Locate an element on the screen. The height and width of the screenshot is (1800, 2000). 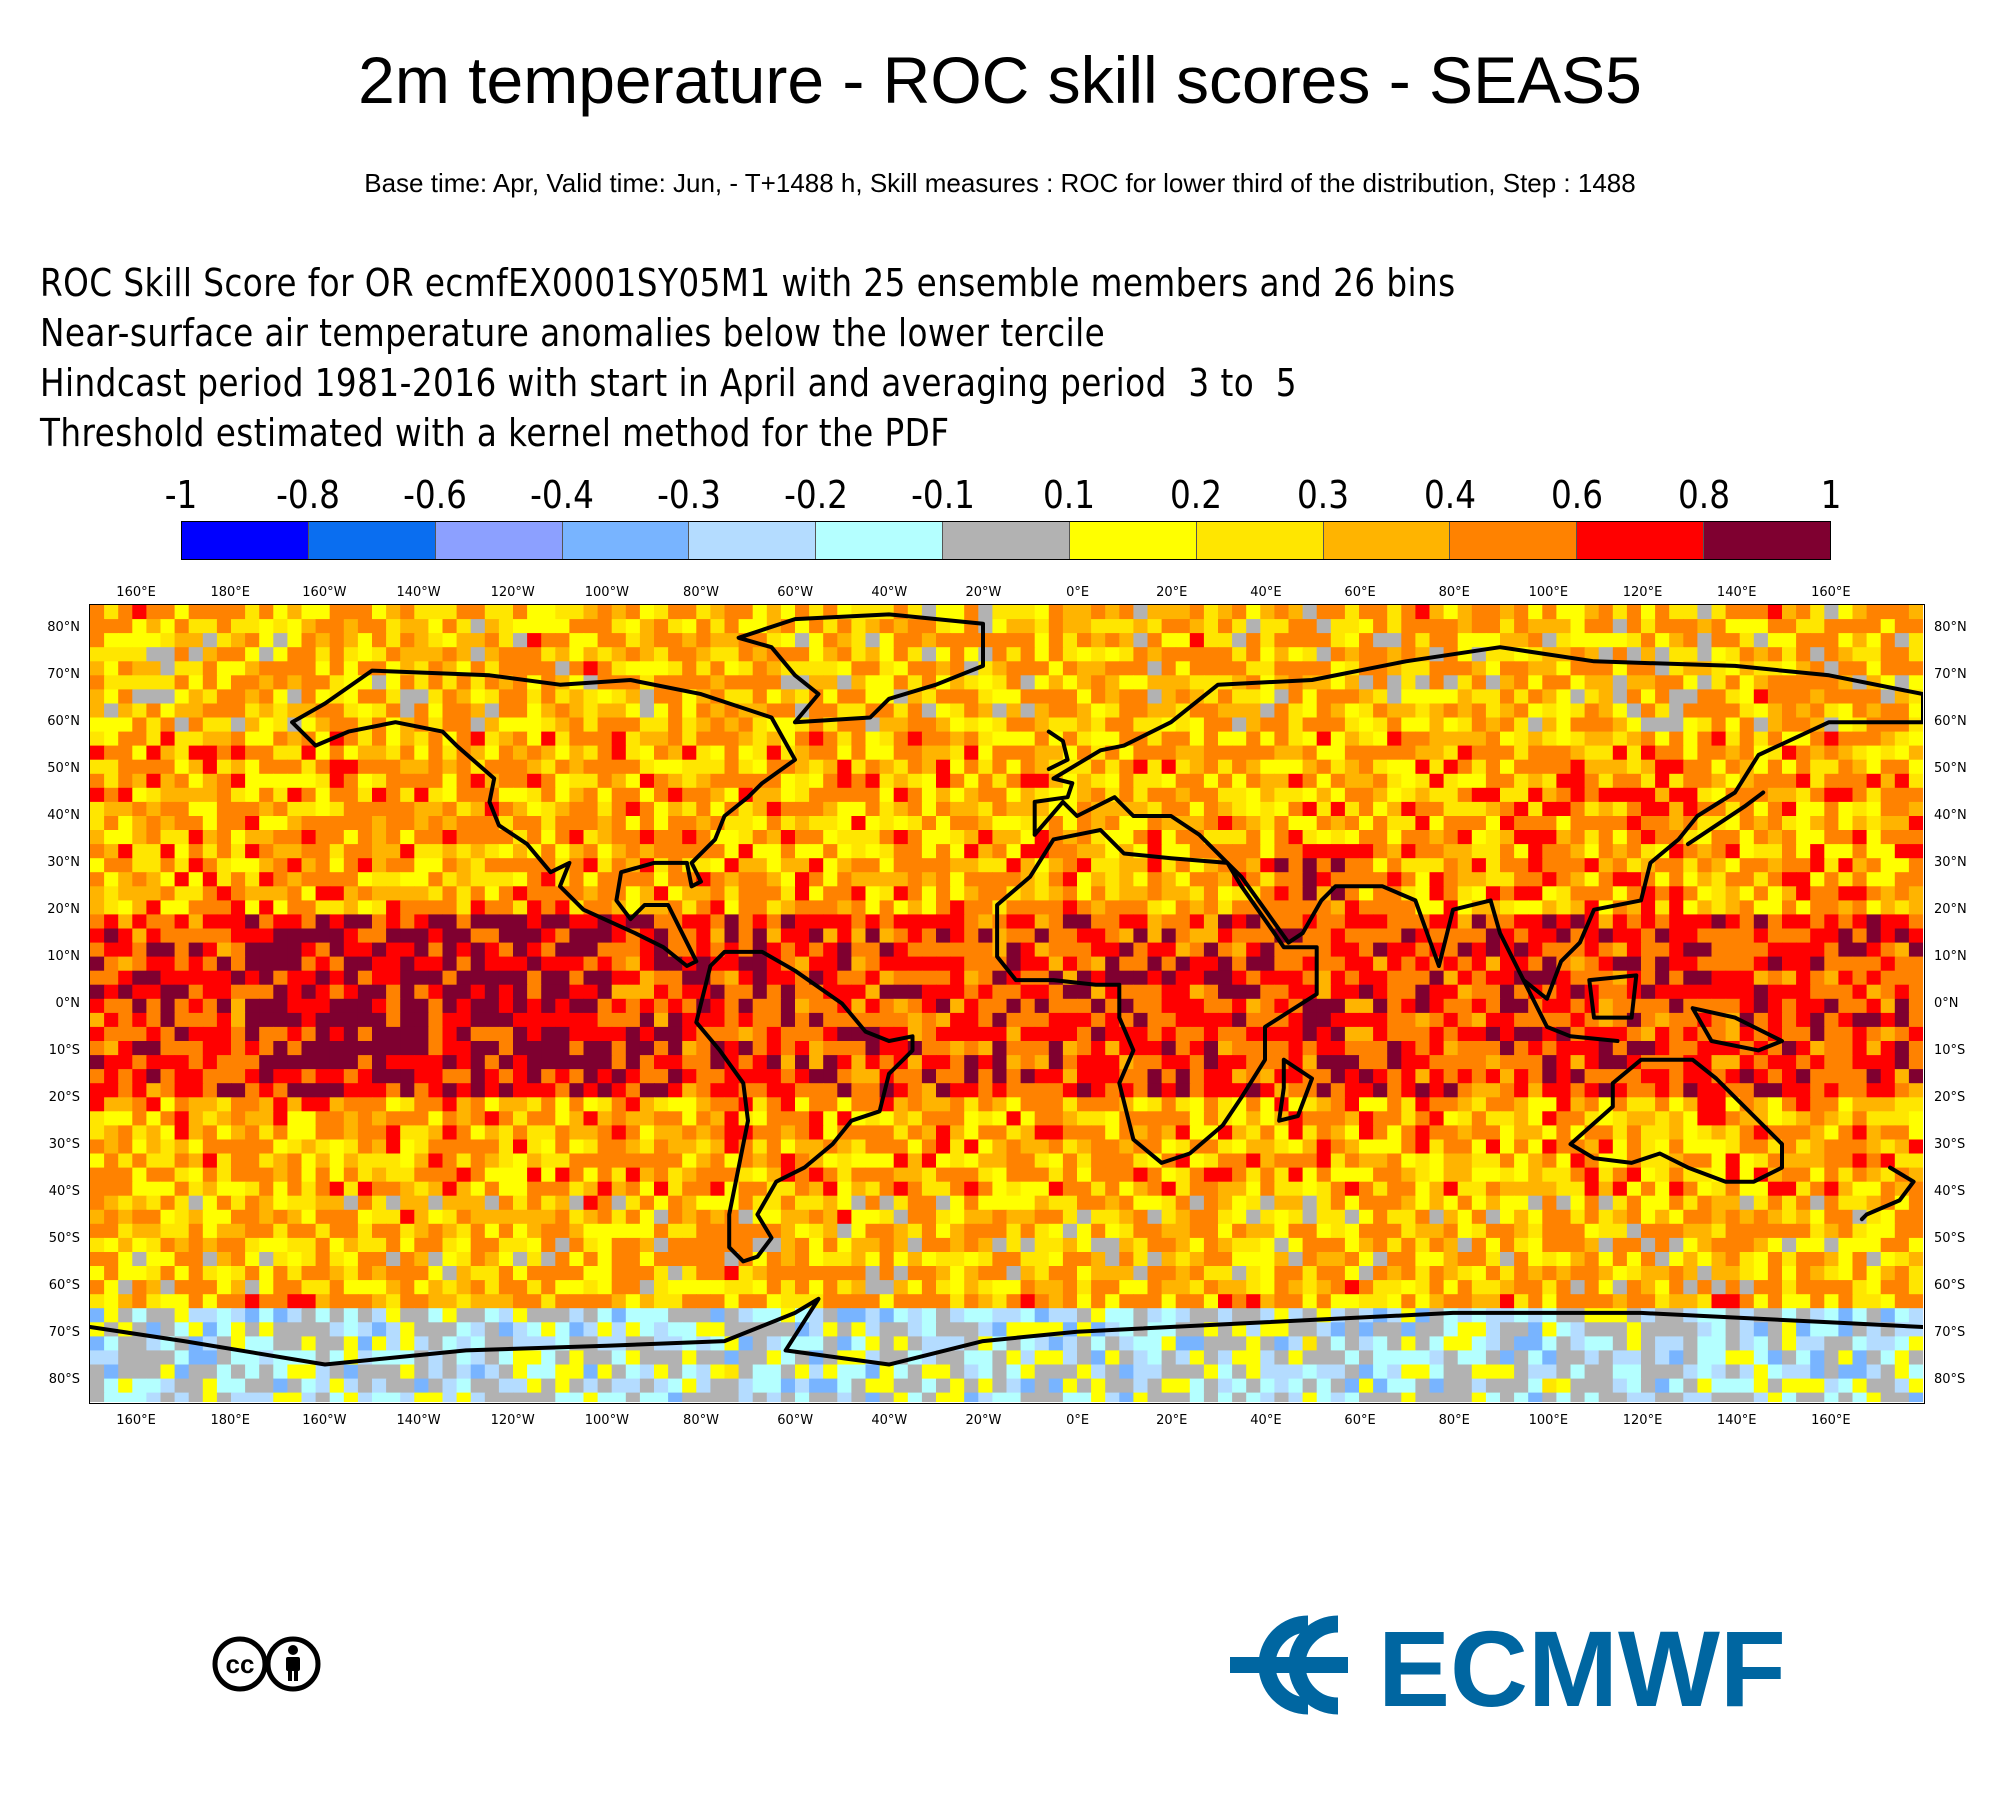
colorbar-tick-label: -0.8 is located at coordinates (308, 495).